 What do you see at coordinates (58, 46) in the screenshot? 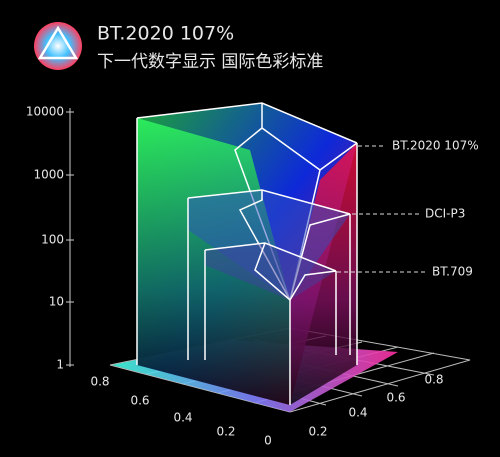
I see `logo` at bounding box center [58, 46].